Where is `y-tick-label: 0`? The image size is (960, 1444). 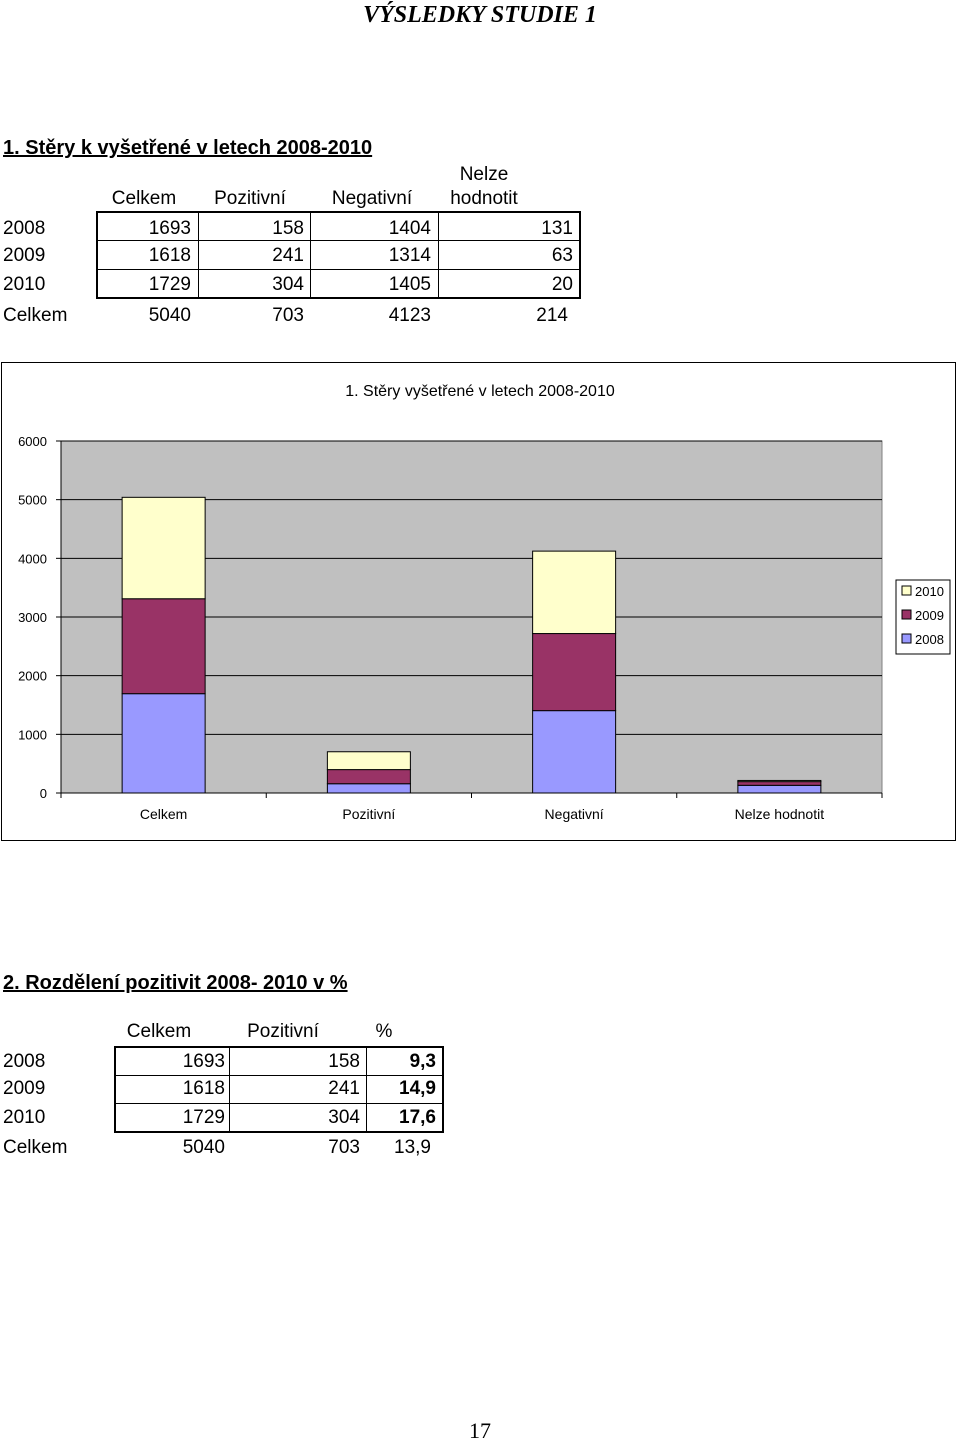 y-tick-label: 0 is located at coordinates (43, 793).